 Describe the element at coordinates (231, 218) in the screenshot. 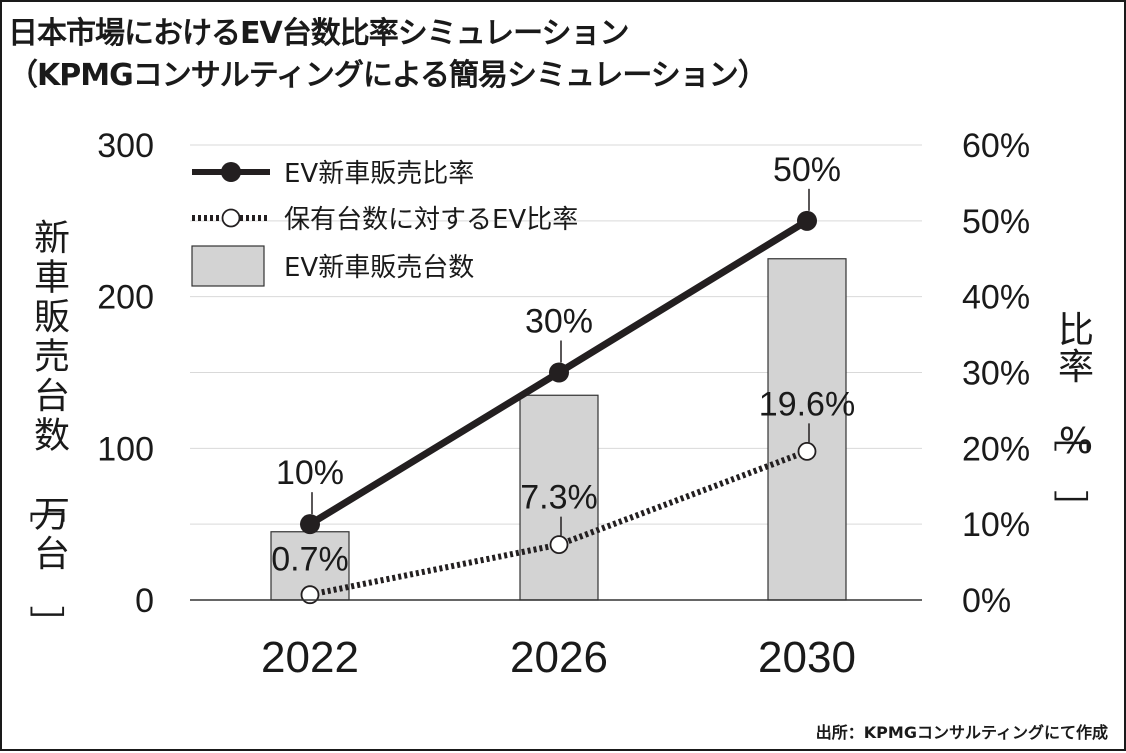

I see `legend-marker-fleet-share` at that location.